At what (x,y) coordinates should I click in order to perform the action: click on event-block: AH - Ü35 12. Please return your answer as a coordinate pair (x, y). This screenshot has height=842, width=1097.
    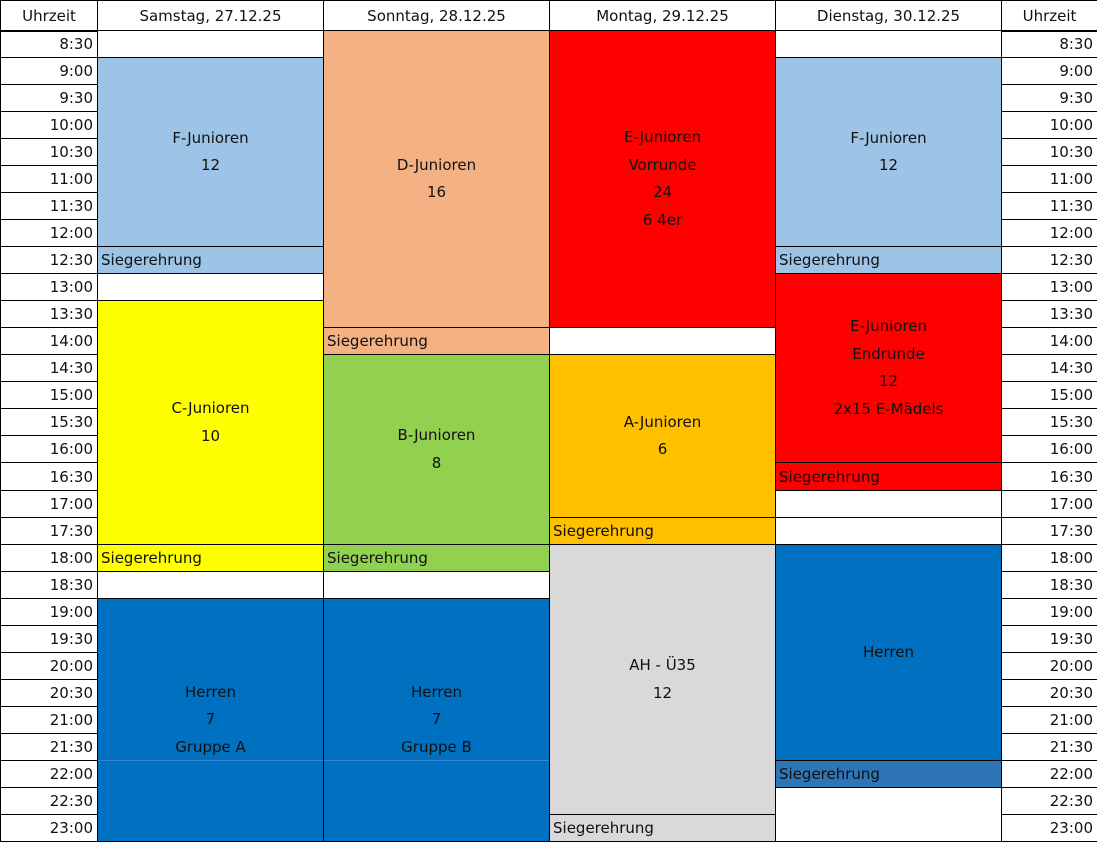
    Looking at the image, I should click on (662, 679).